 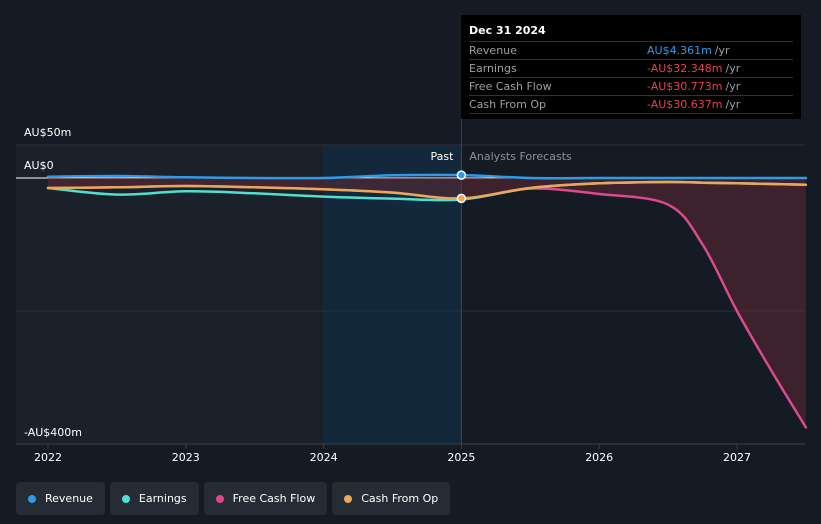 What do you see at coordinates (493, 68) in the screenshot?
I see `tooltip-label: Earnings` at bounding box center [493, 68].